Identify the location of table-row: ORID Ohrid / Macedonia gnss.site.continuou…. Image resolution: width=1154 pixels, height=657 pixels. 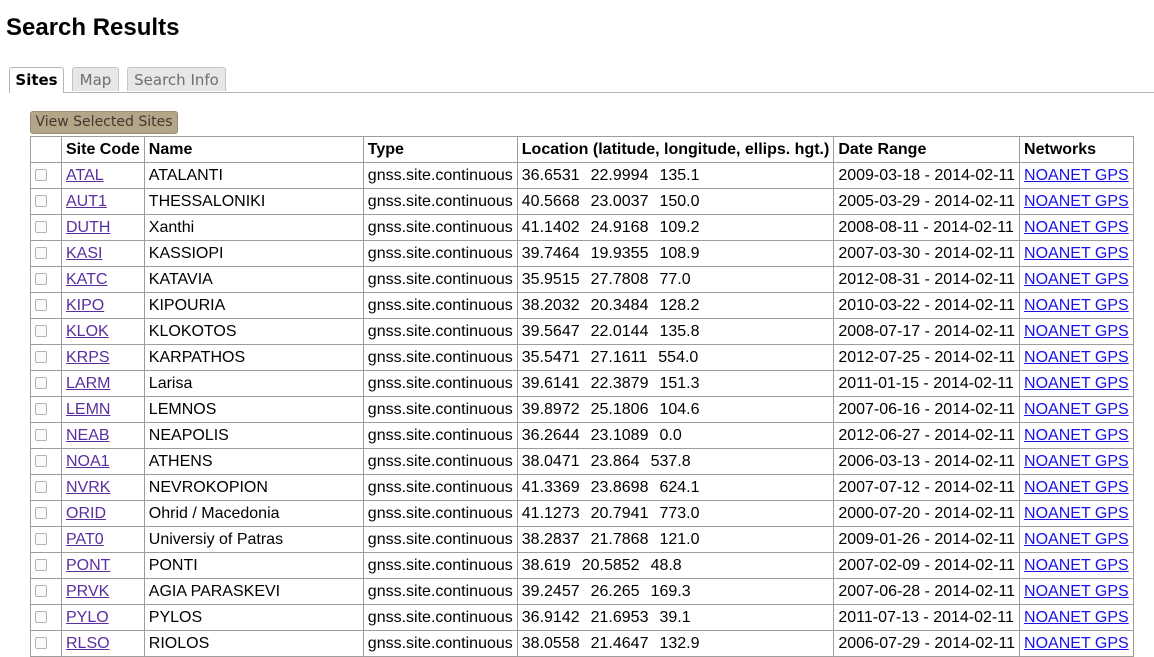
(582, 513).